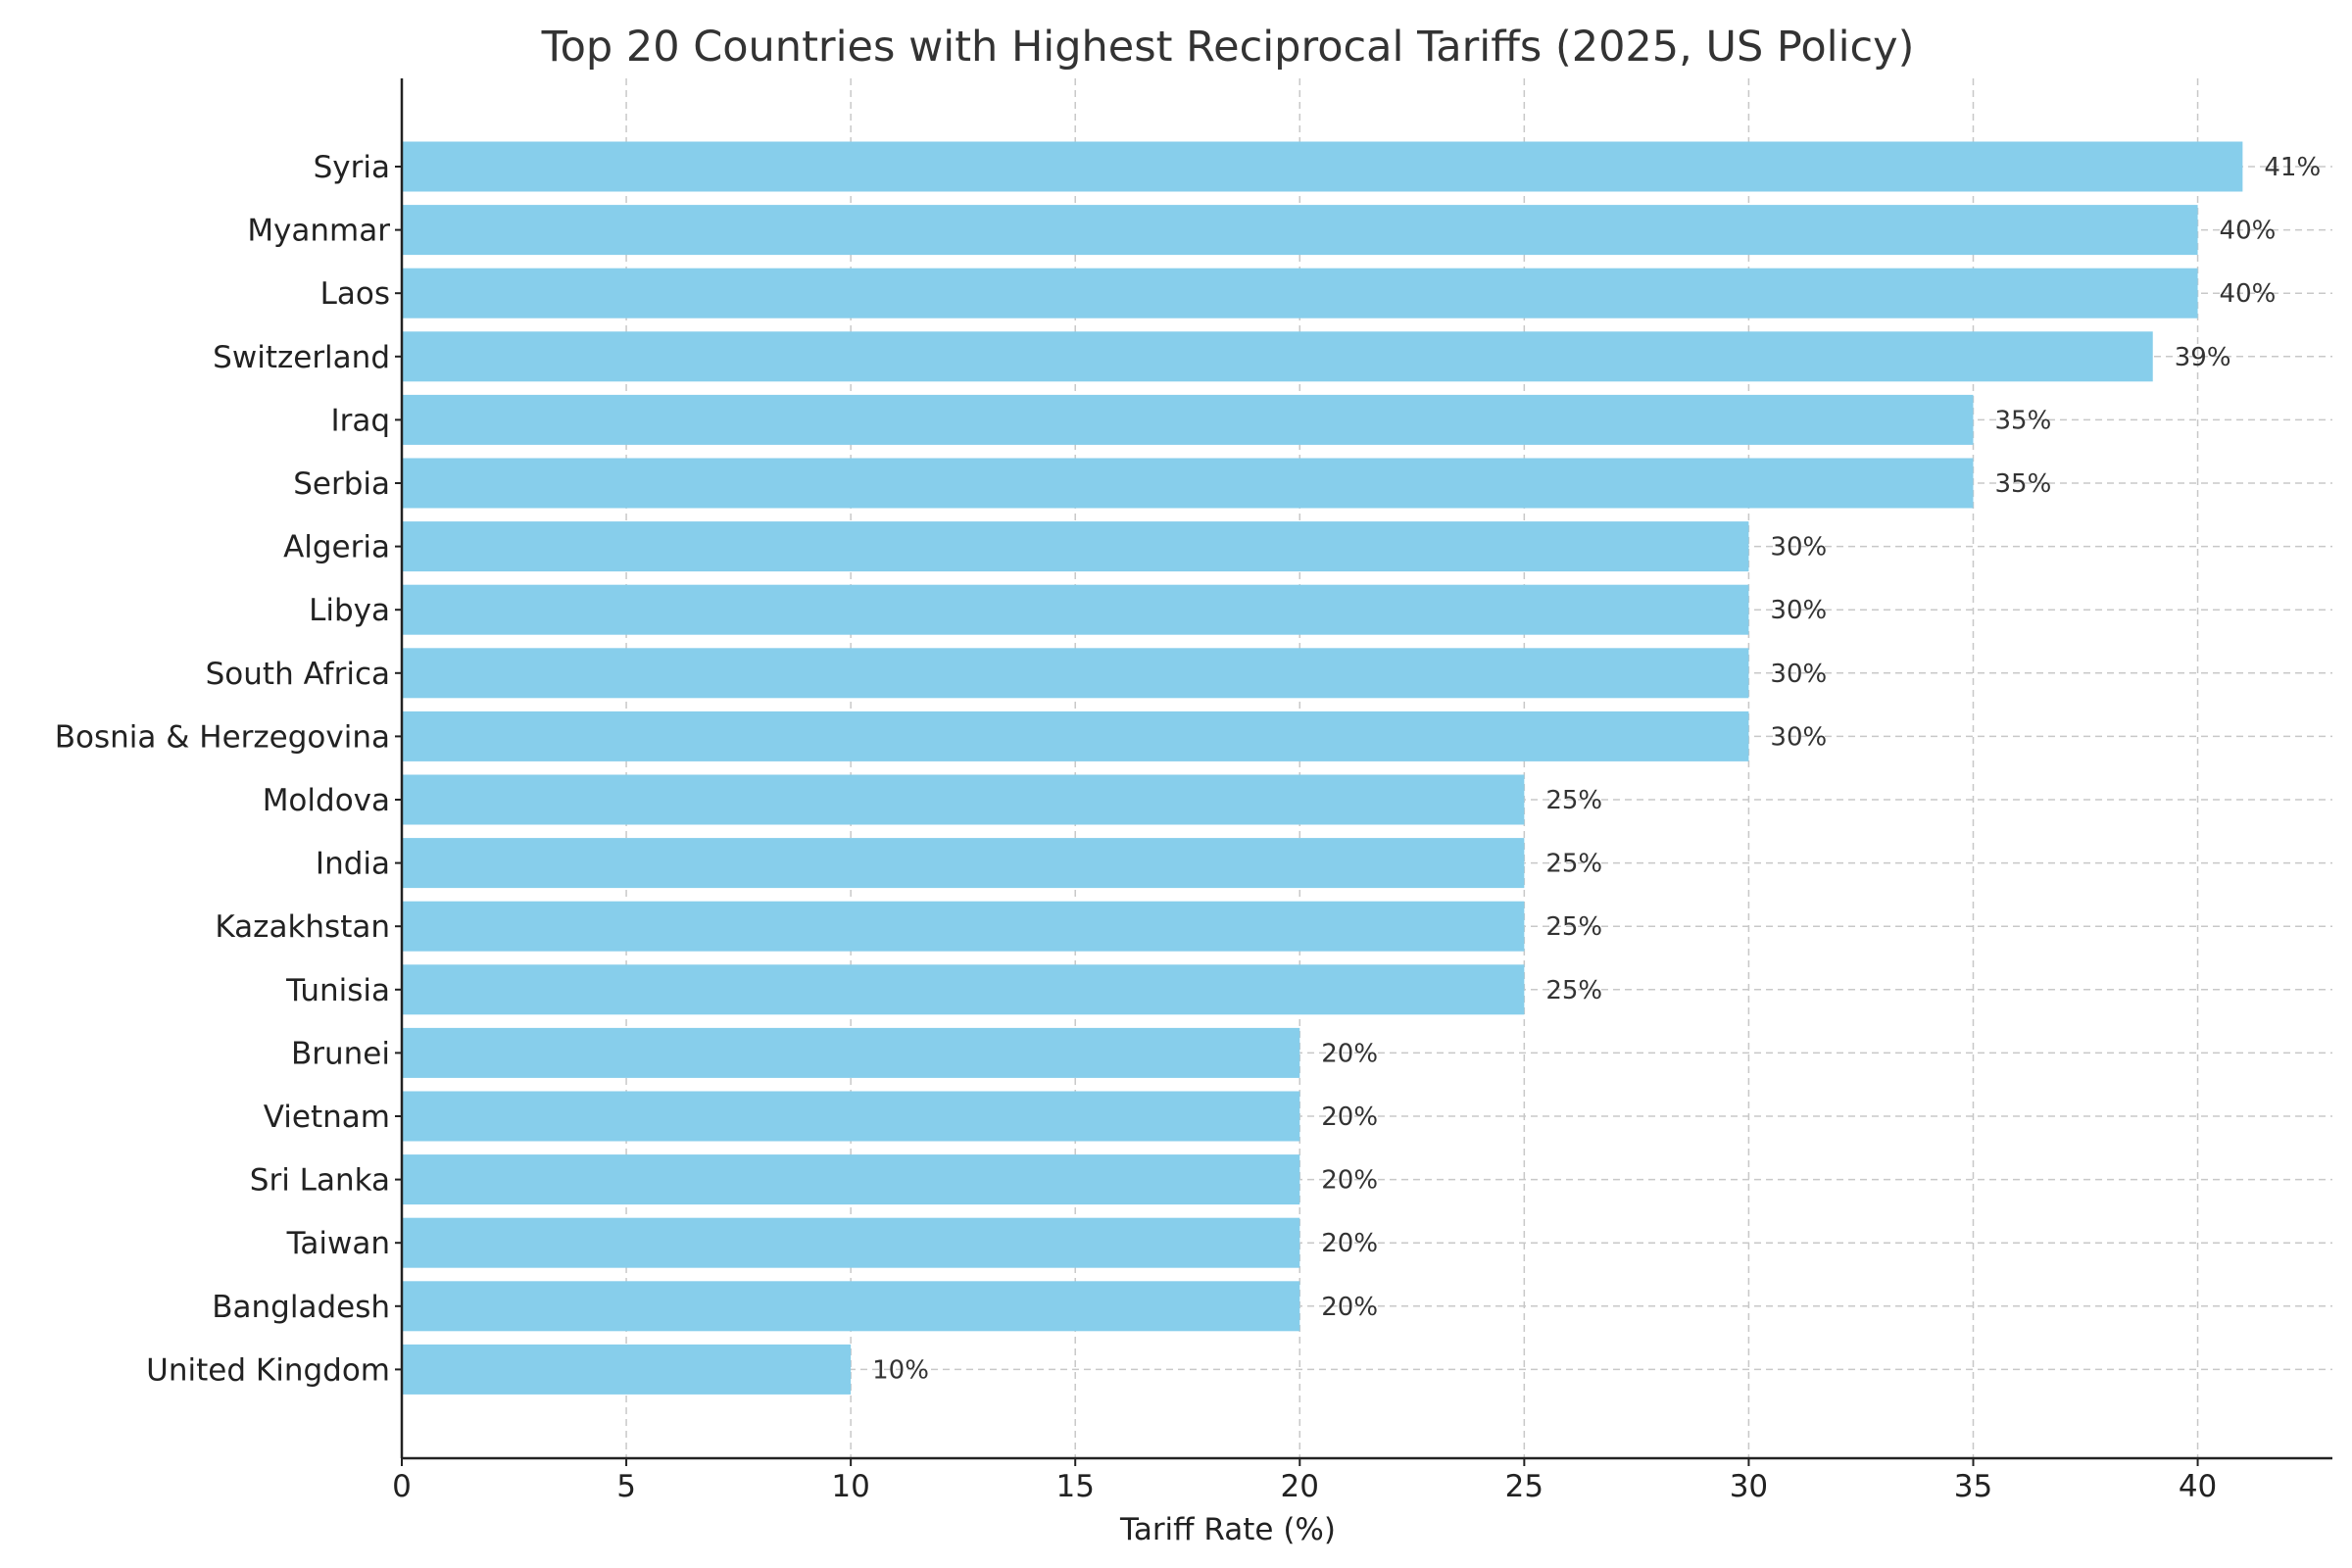  Describe the element at coordinates (2198, 1486) in the screenshot. I see `x-tick-label: 40` at that location.